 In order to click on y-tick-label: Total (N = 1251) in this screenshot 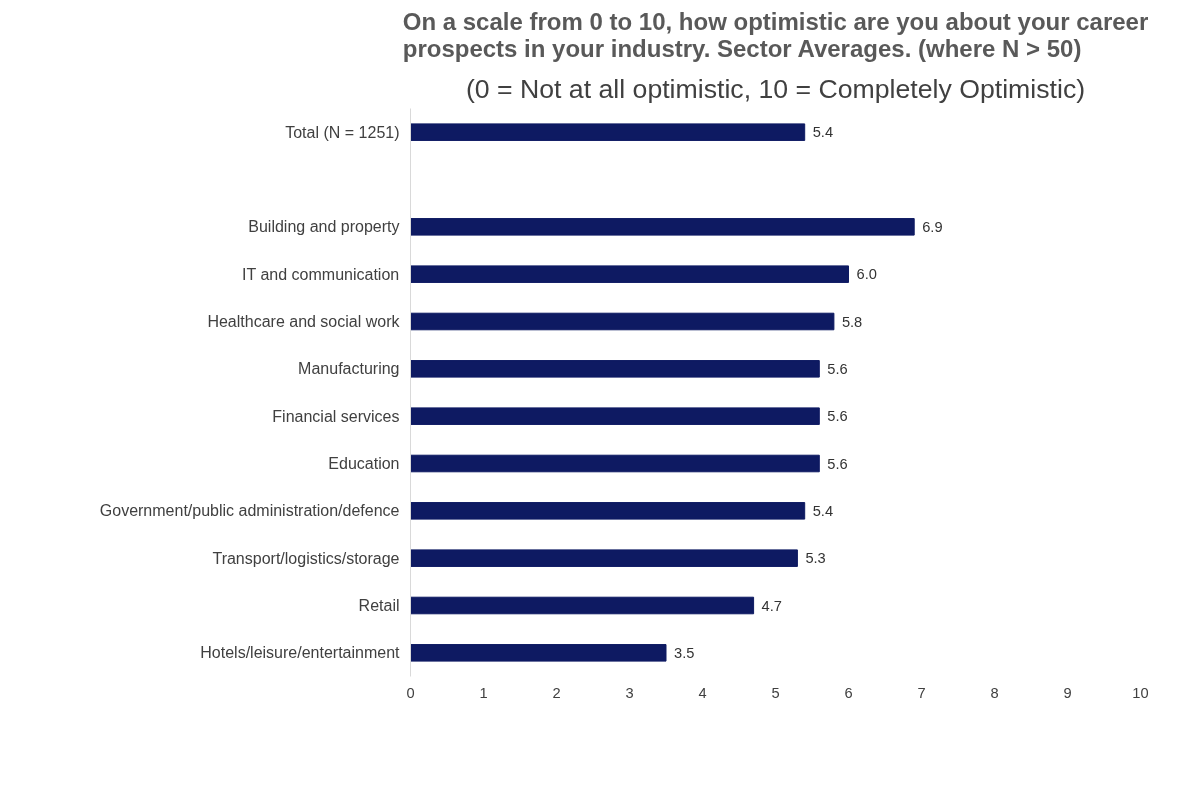, I will do `click(342, 132)`.